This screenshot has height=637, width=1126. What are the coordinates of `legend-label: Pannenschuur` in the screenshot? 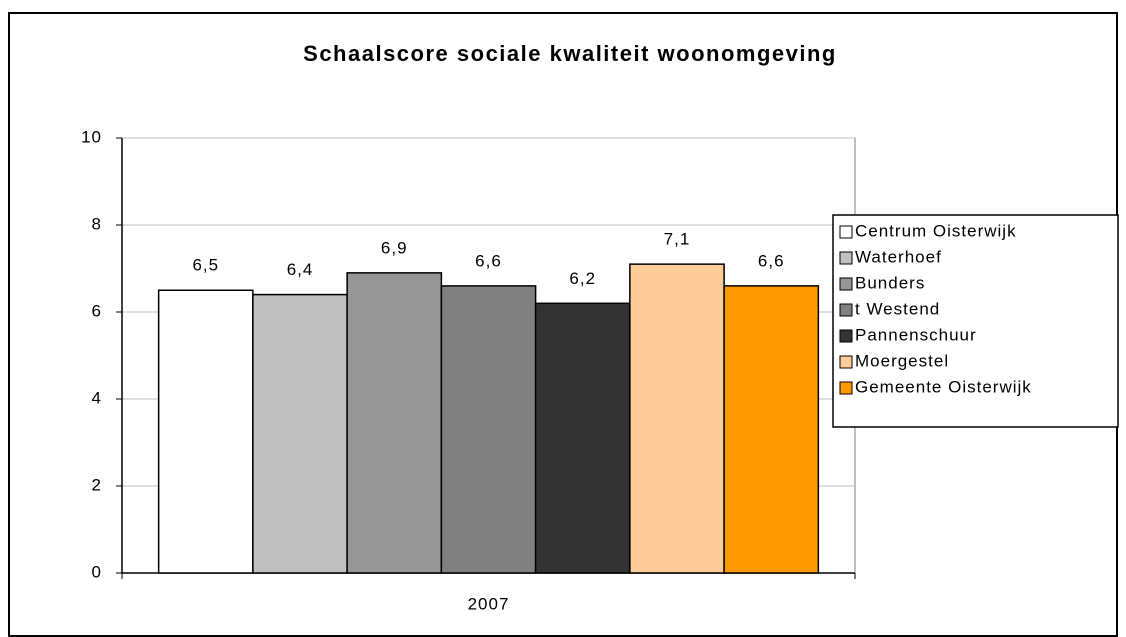 It's located at (916, 334).